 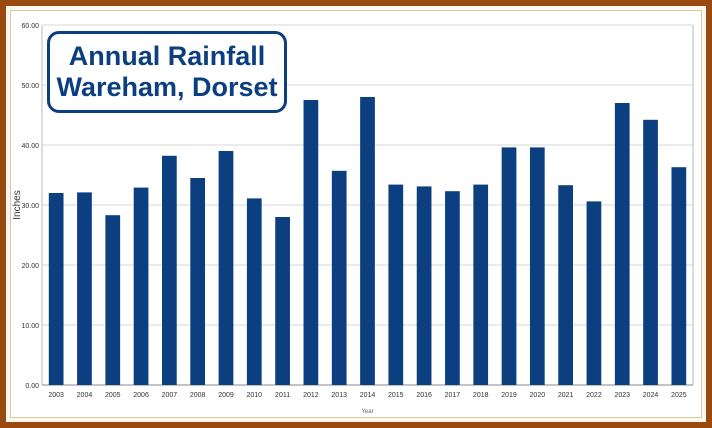 I want to click on x-tick-label: 2010, so click(x=254, y=395).